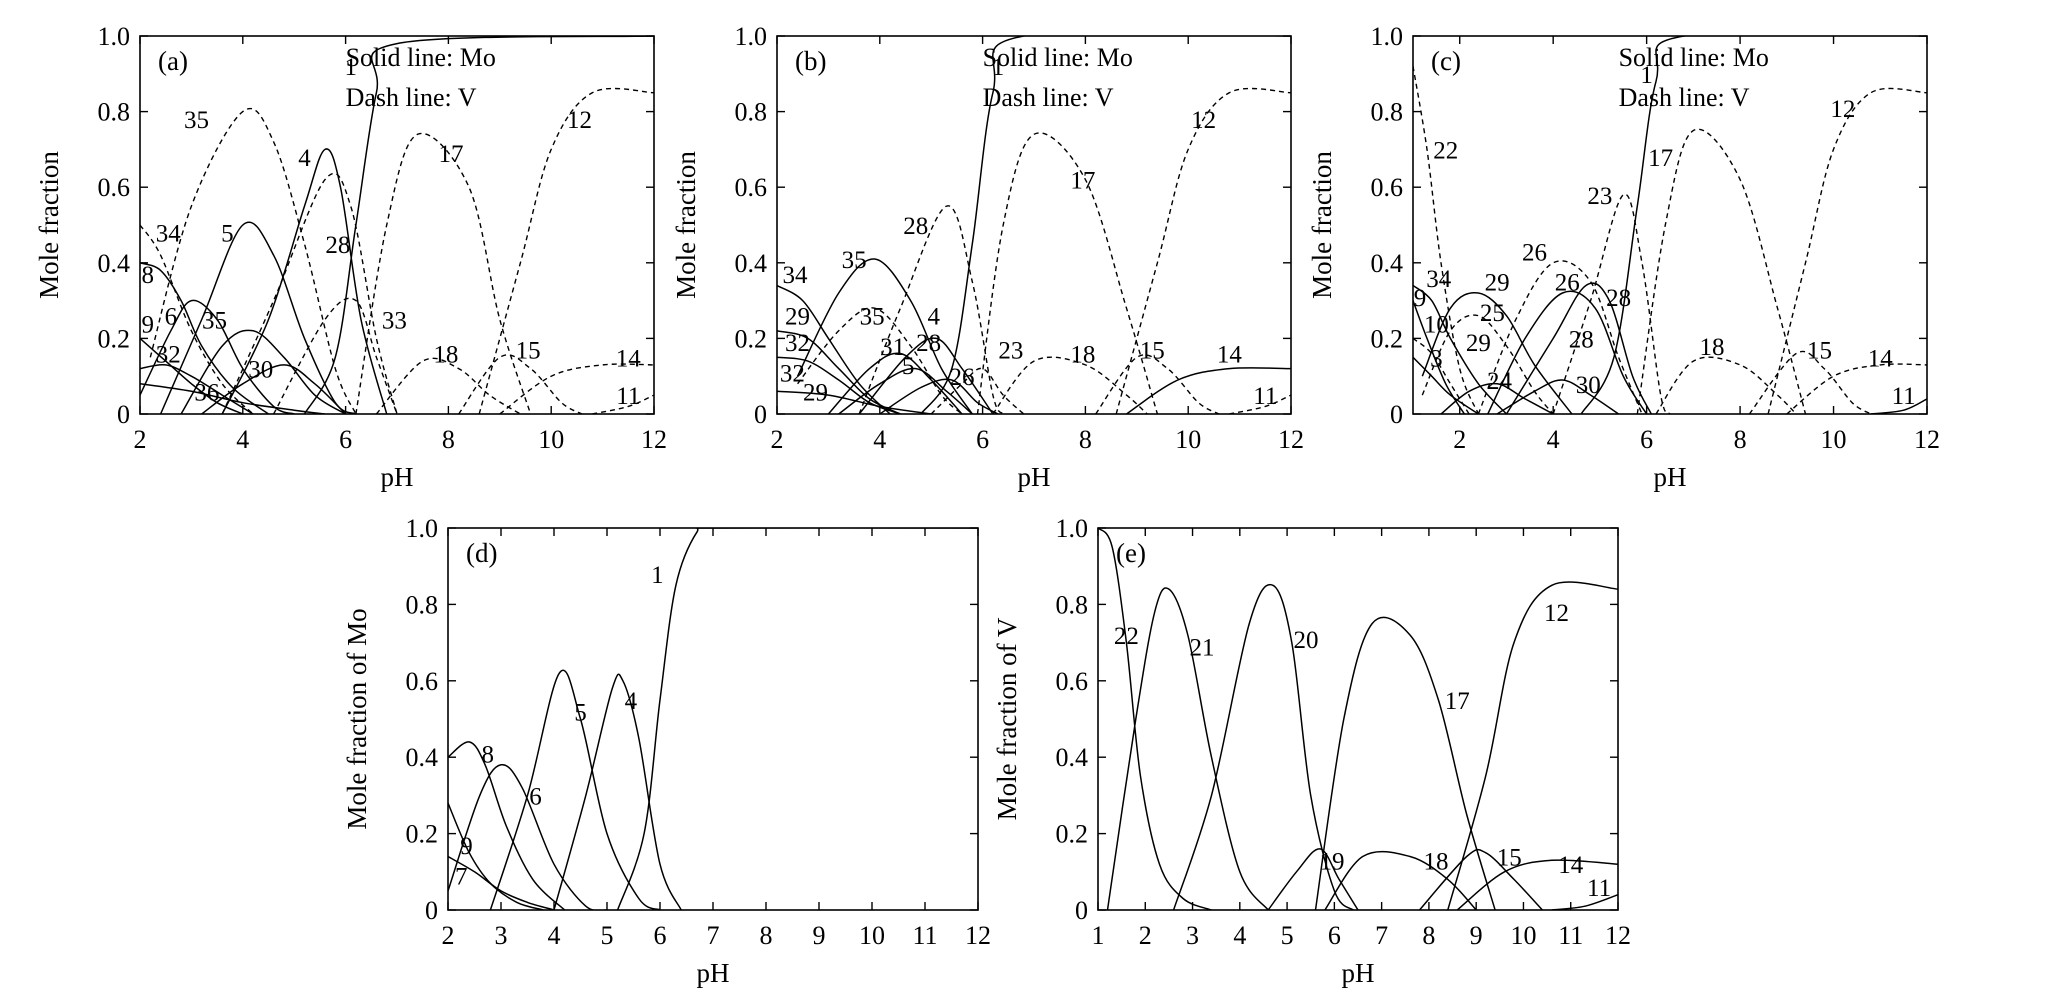  Describe the element at coordinates (924, 935) in the screenshot. I see `x-tick-label: 11` at that location.